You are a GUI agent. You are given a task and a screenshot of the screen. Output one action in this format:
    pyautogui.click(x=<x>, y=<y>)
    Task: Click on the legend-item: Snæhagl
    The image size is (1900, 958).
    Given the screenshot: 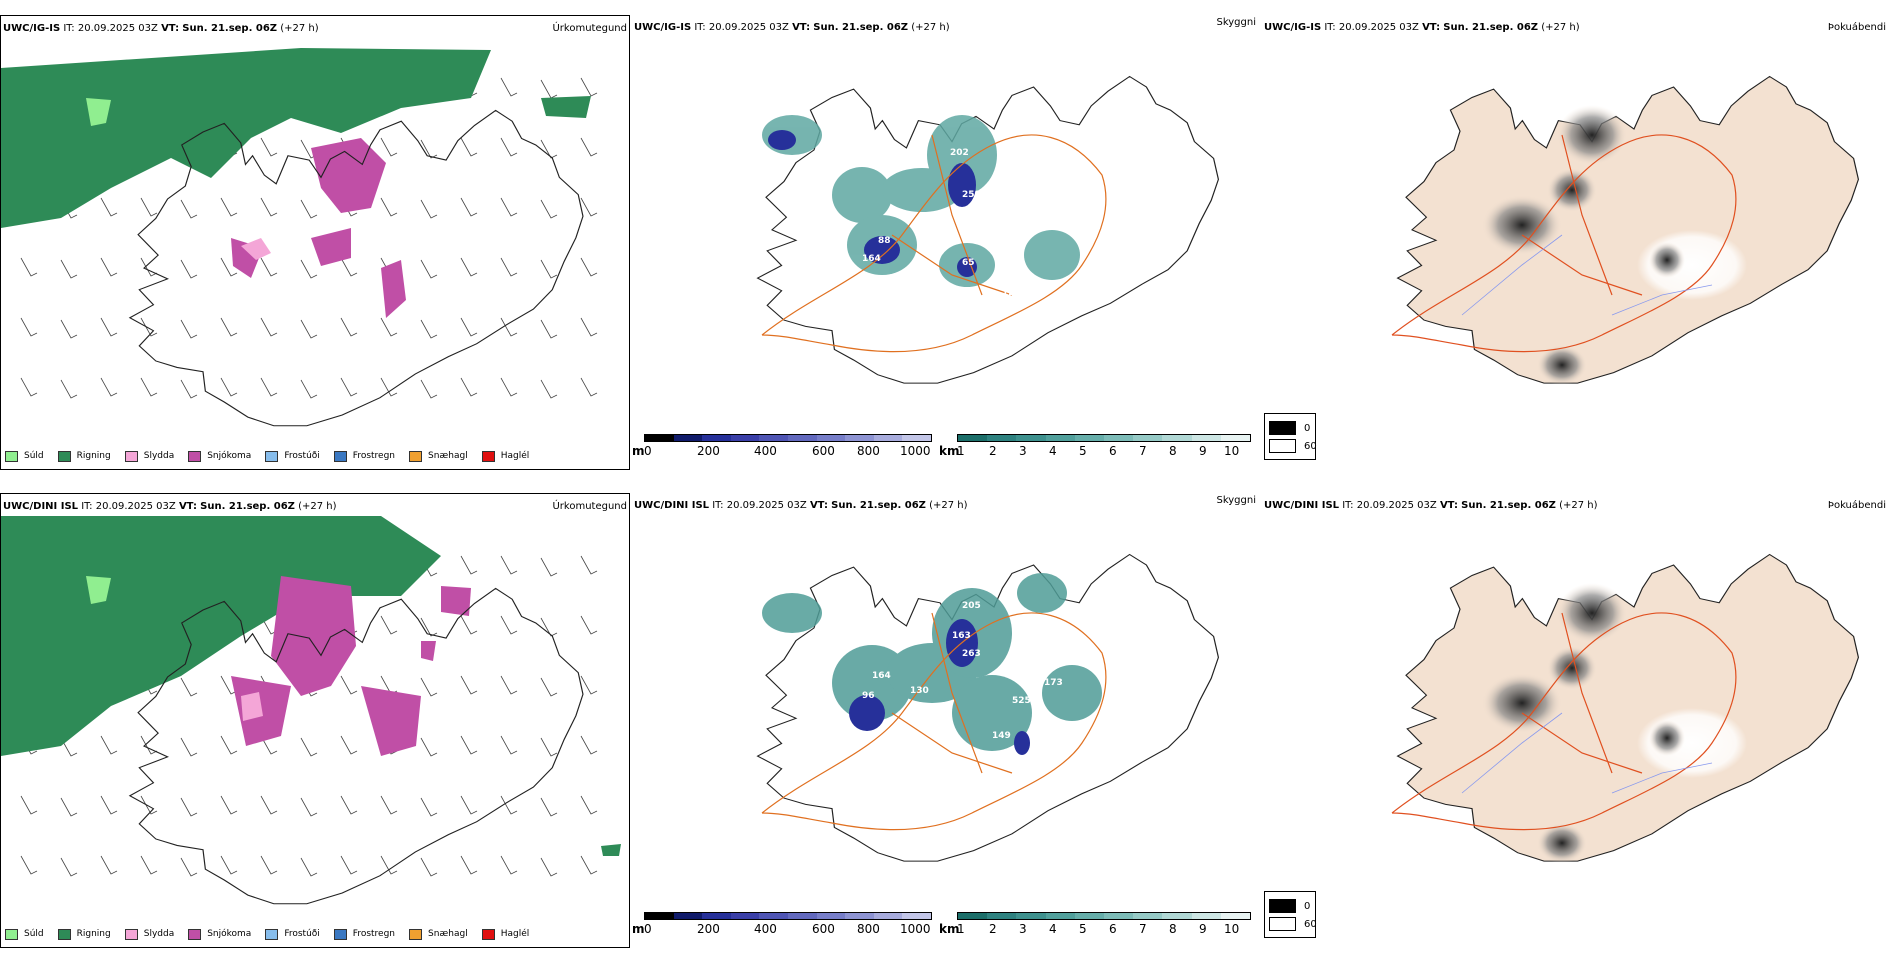 What is the action you would take?
    pyautogui.click(x=438, y=456)
    